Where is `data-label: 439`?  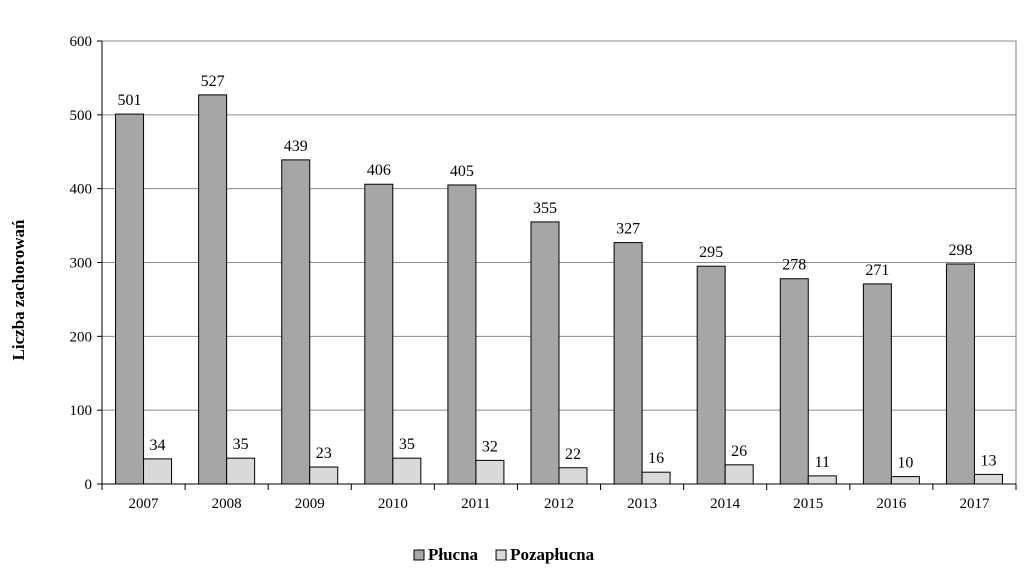 data-label: 439 is located at coordinates (296, 146).